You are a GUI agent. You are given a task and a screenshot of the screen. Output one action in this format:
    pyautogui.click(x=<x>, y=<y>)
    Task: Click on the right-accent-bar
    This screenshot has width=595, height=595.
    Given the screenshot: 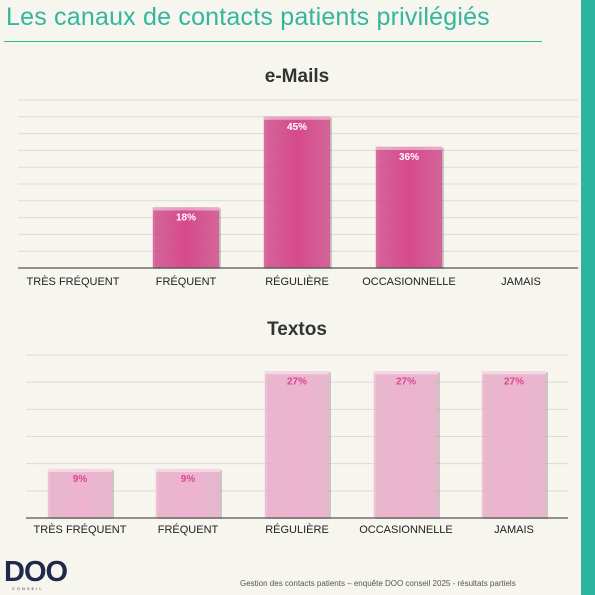 What is the action you would take?
    pyautogui.click(x=588, y=297)
    